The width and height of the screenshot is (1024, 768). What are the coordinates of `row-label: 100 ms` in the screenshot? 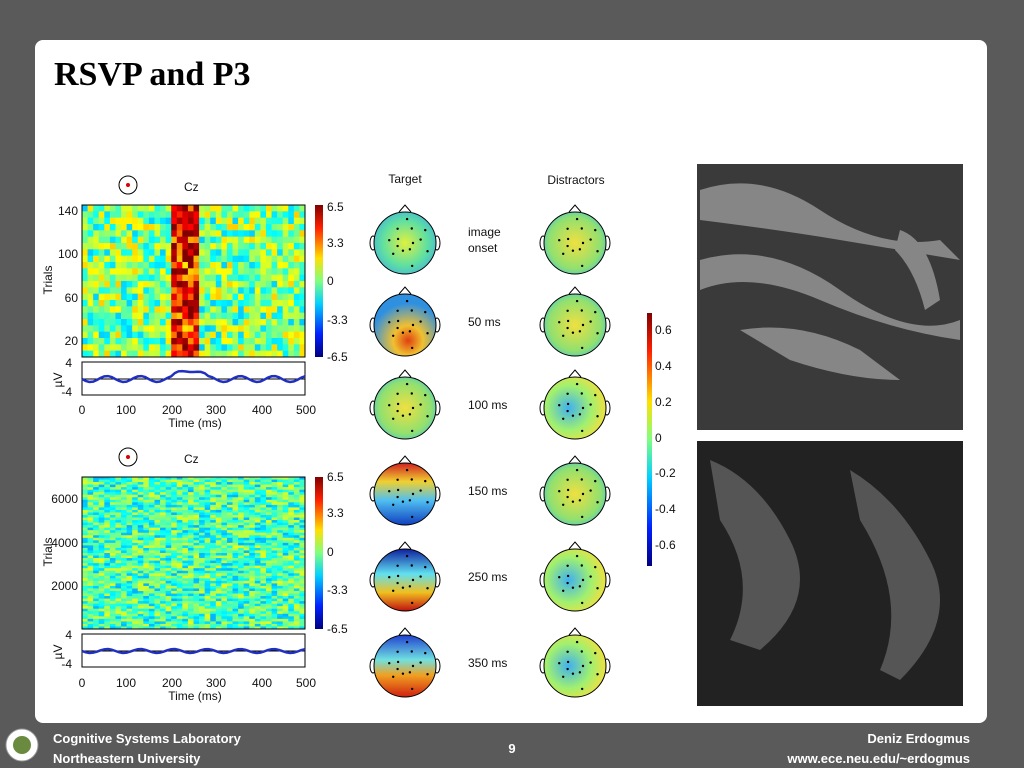 It's located at (487, 405).